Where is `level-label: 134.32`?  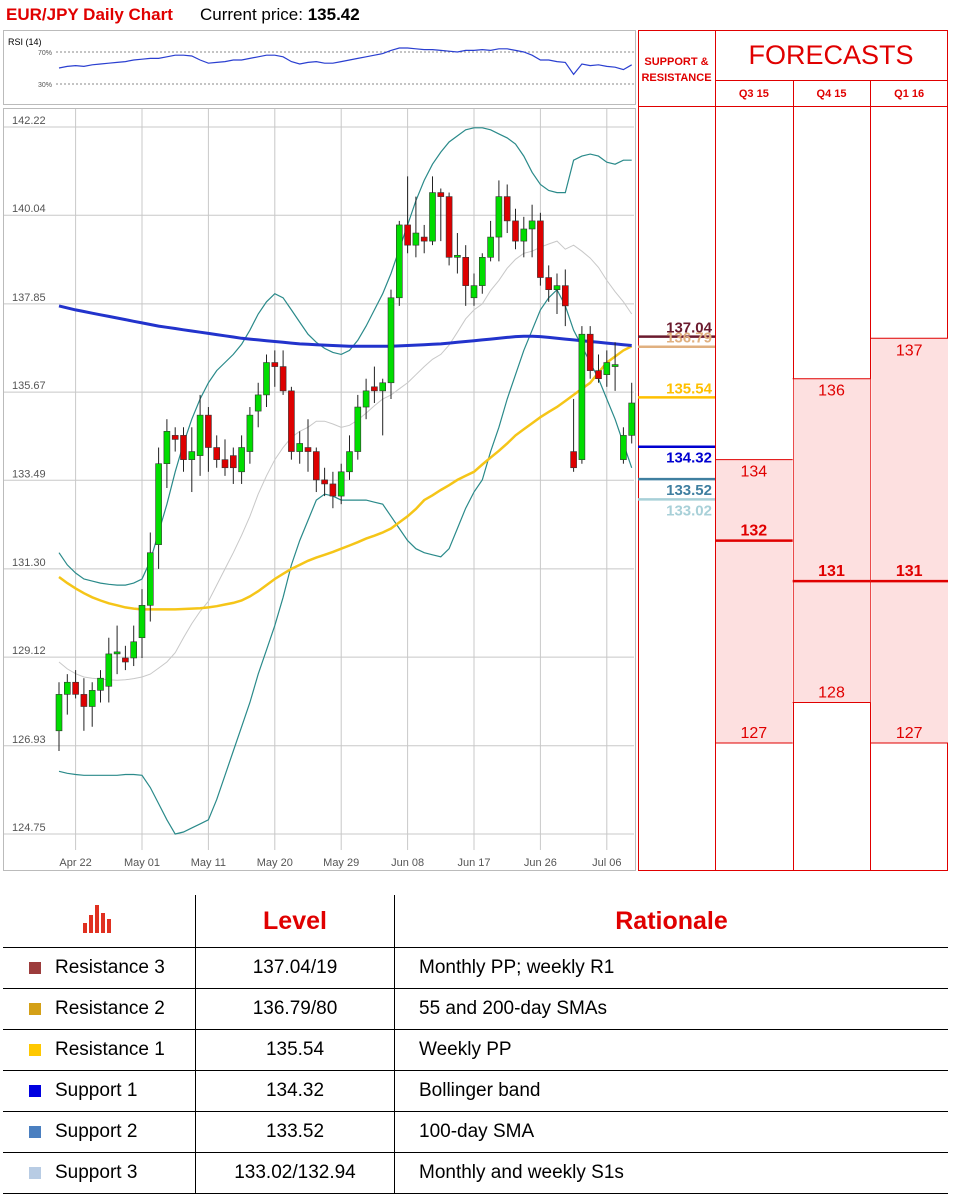
level-label: 134.32 is located at coordinates (689, 458).